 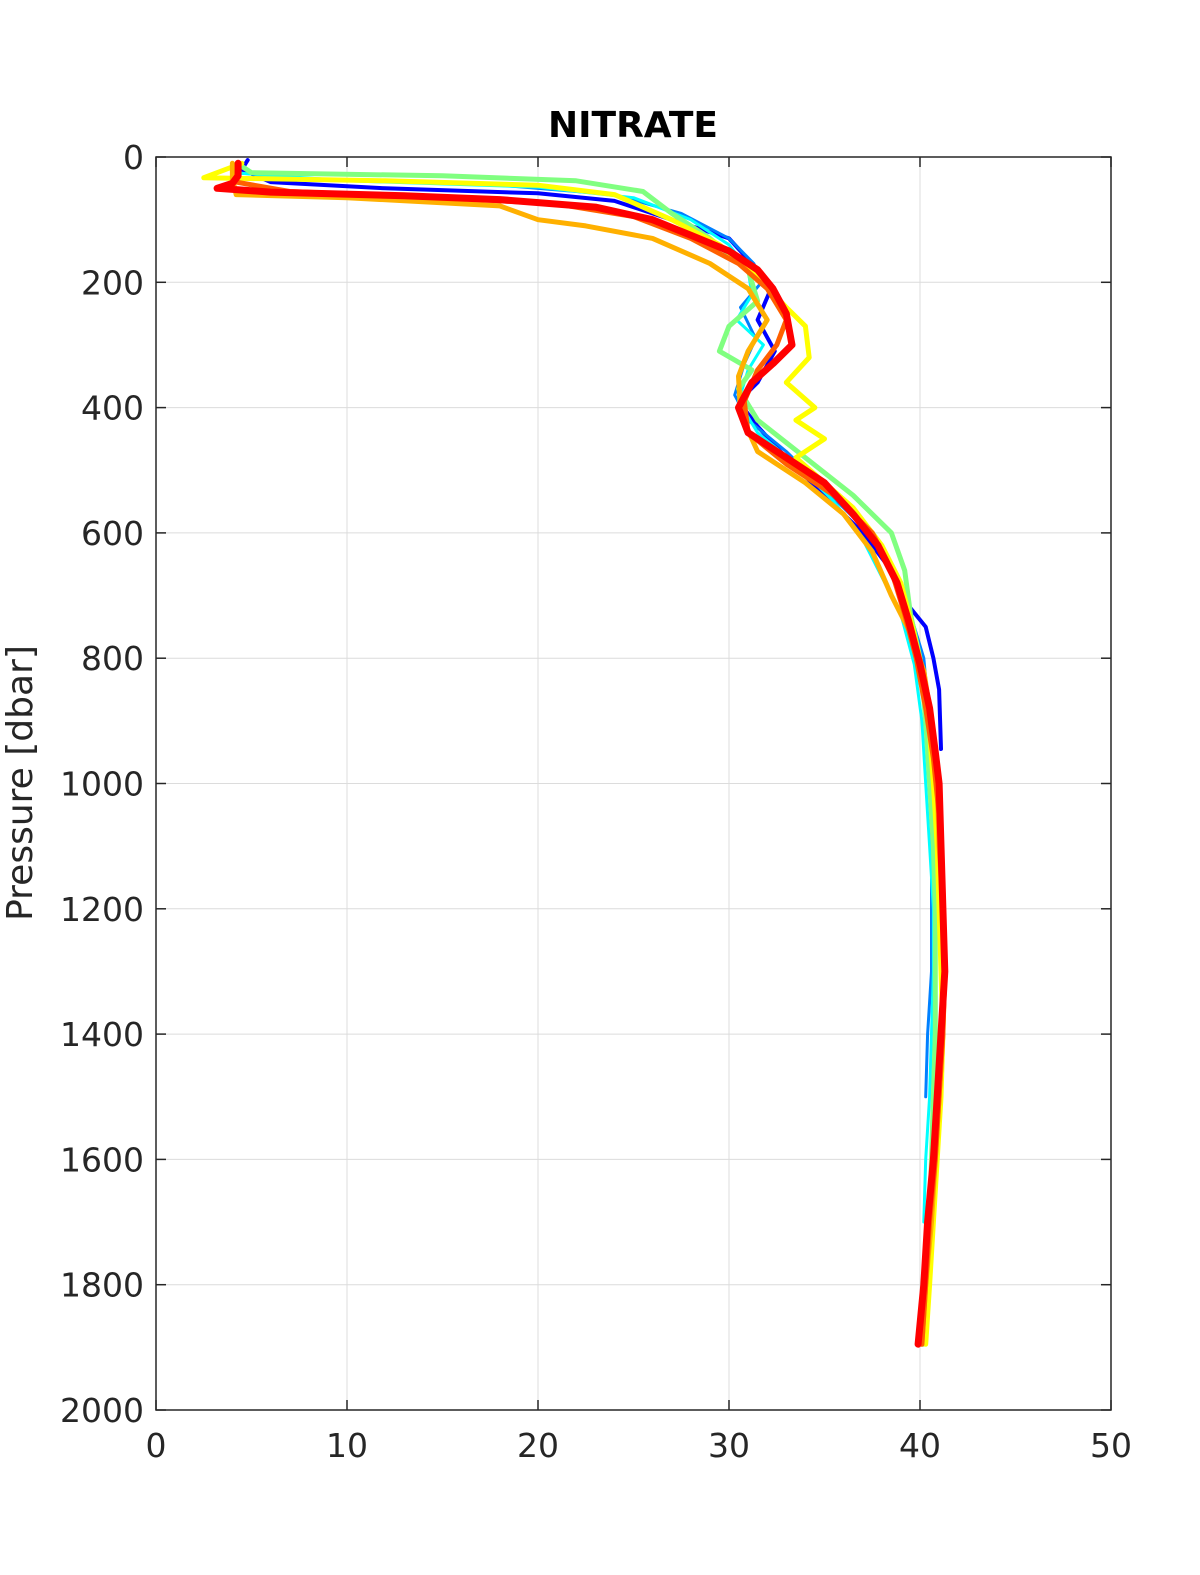 What do you see at coordinates (102, 1159) in the screenshot?
I see `y-tick-label: 1600` at bounding box center [102, 1159].